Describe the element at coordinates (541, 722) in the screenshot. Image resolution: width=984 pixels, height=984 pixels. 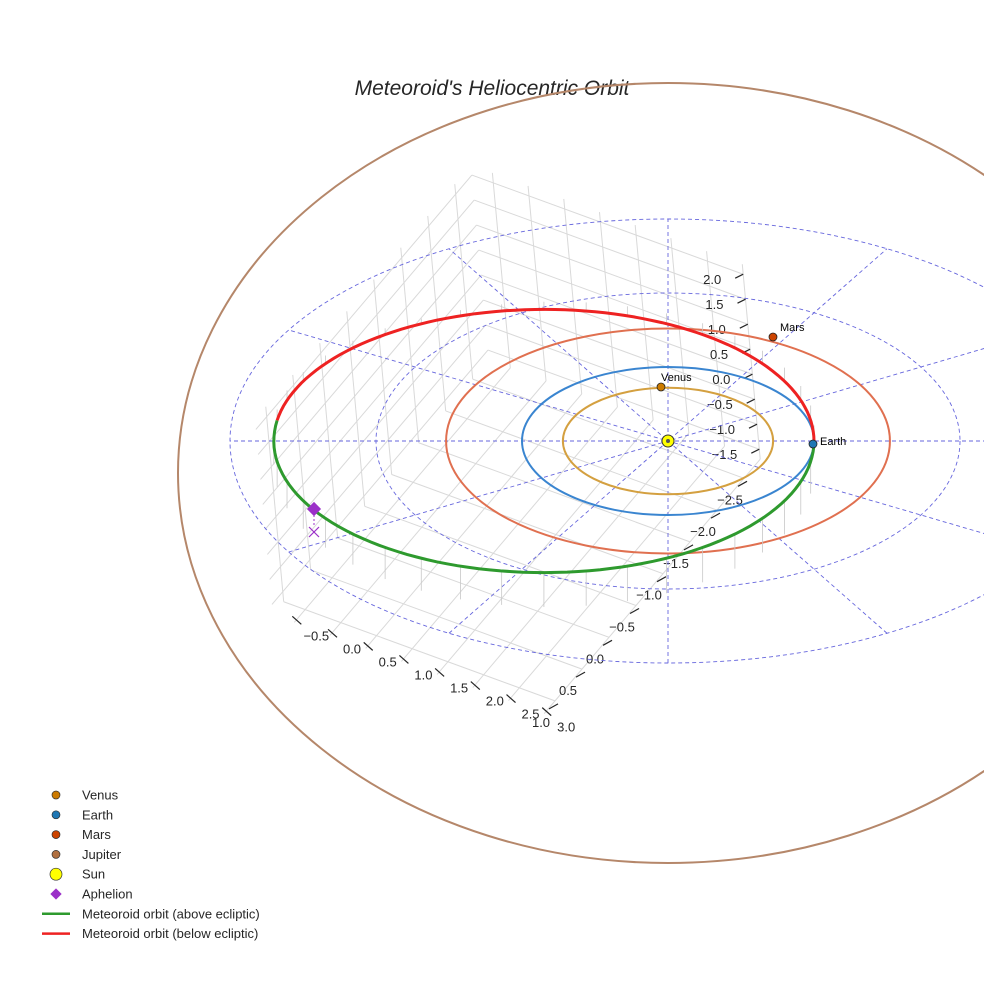
I see `x-tick-label: 1.0` at that location.